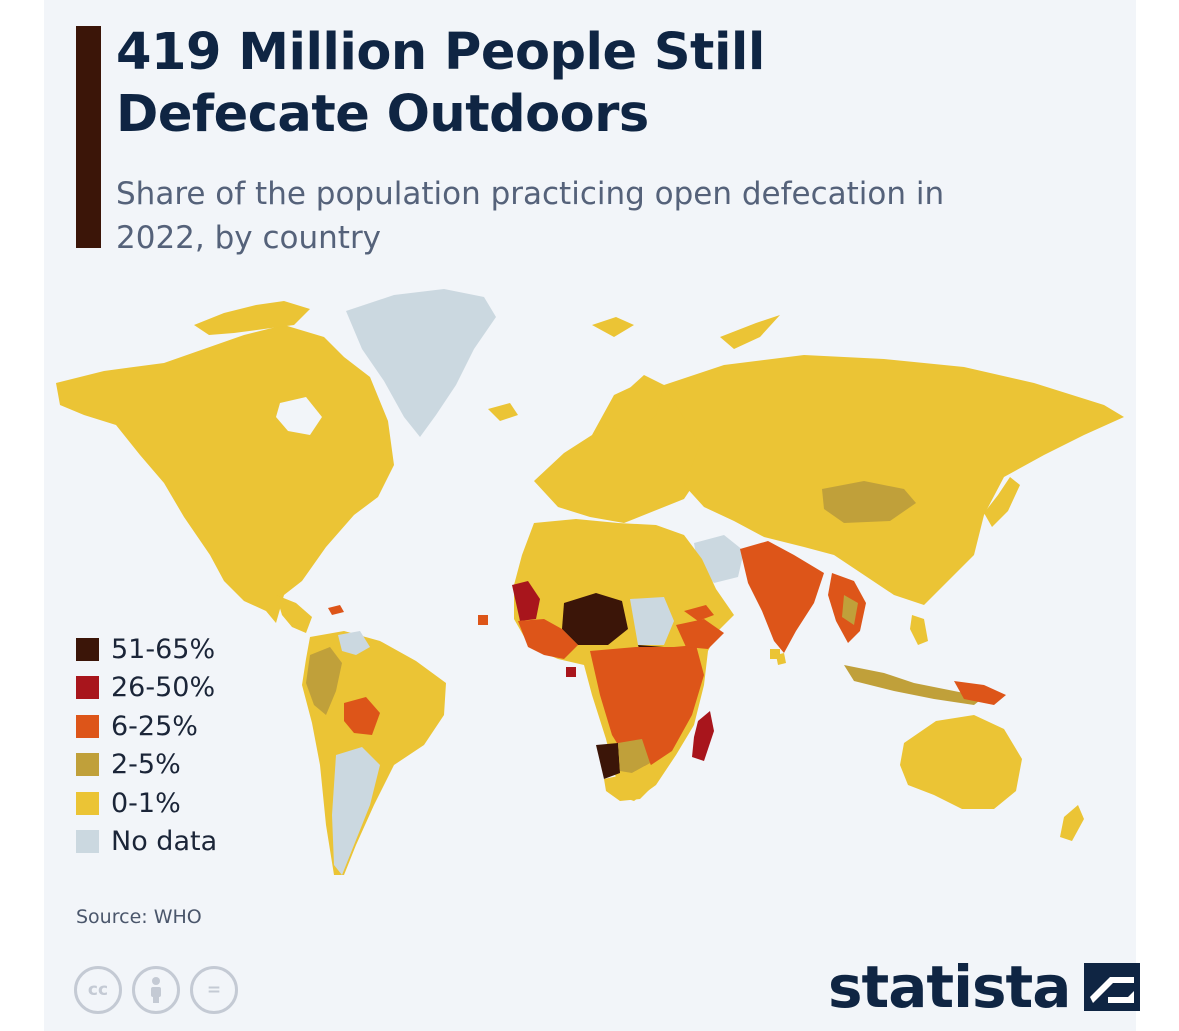  I want to click on region-sudan-no-data, so click(652, 621).